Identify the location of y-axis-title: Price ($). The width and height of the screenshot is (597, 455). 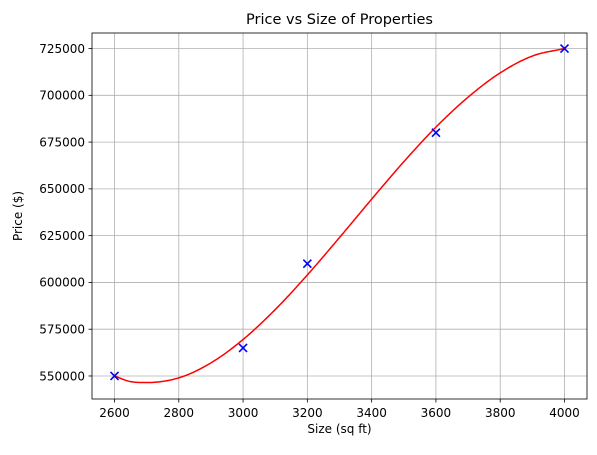
(18, 216).